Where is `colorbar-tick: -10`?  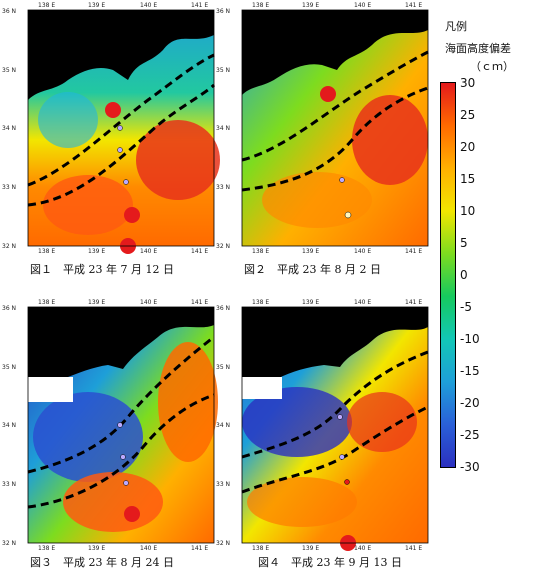
colorbar-tick: -10 is located at coordinates (470, 339).